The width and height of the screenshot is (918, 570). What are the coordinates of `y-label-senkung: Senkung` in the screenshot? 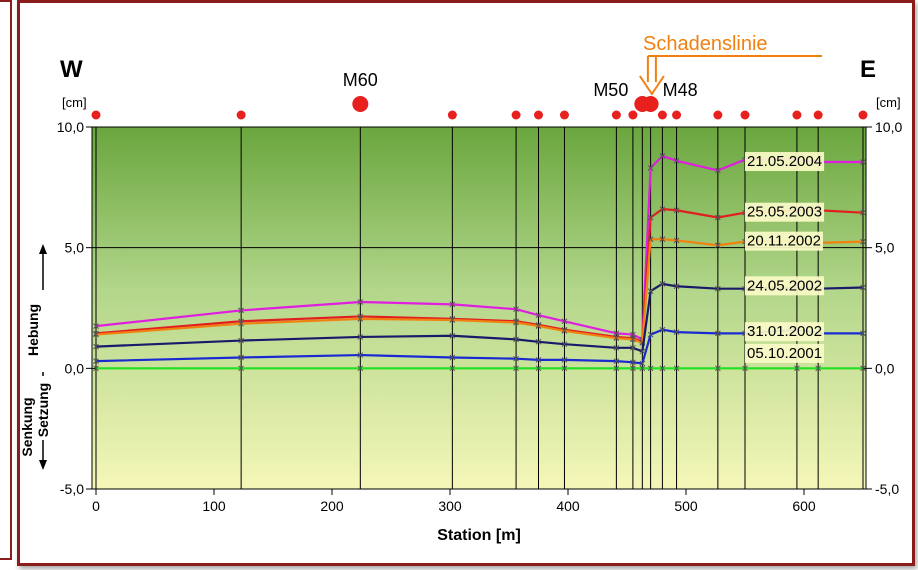 It's located at (27, 426).